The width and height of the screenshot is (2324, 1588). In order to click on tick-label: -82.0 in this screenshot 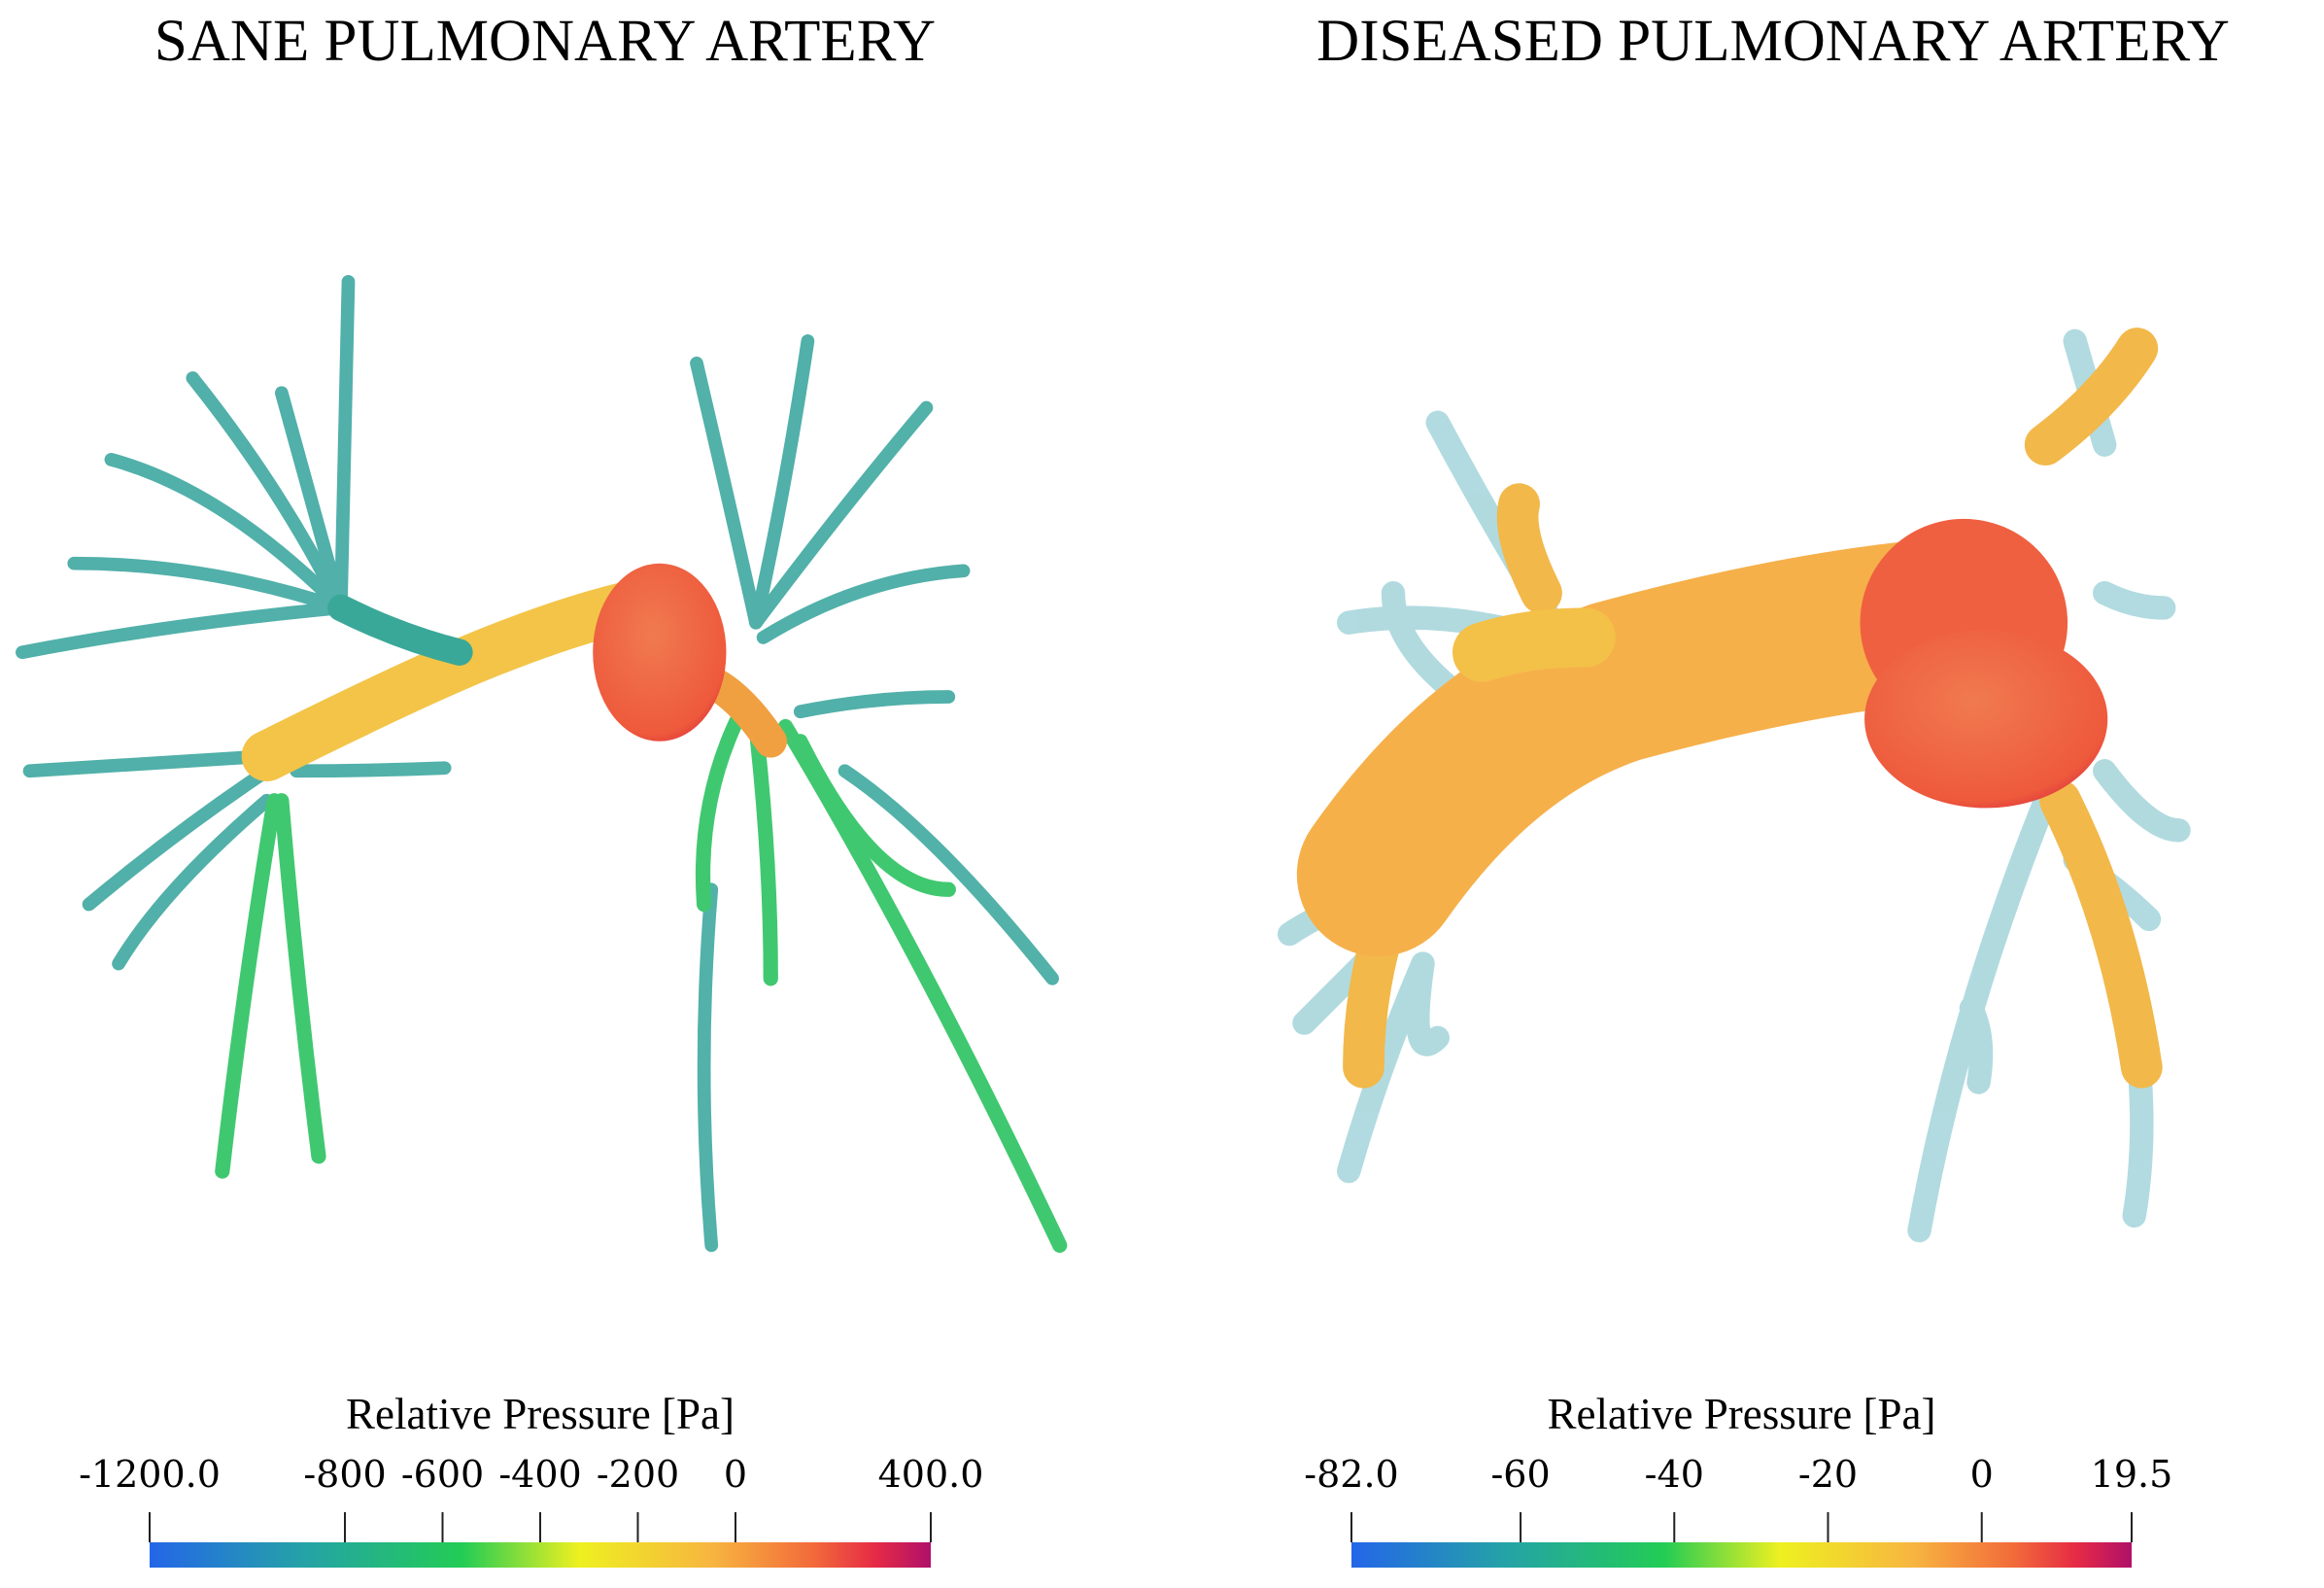, I will do `click(1351, 1474)`.